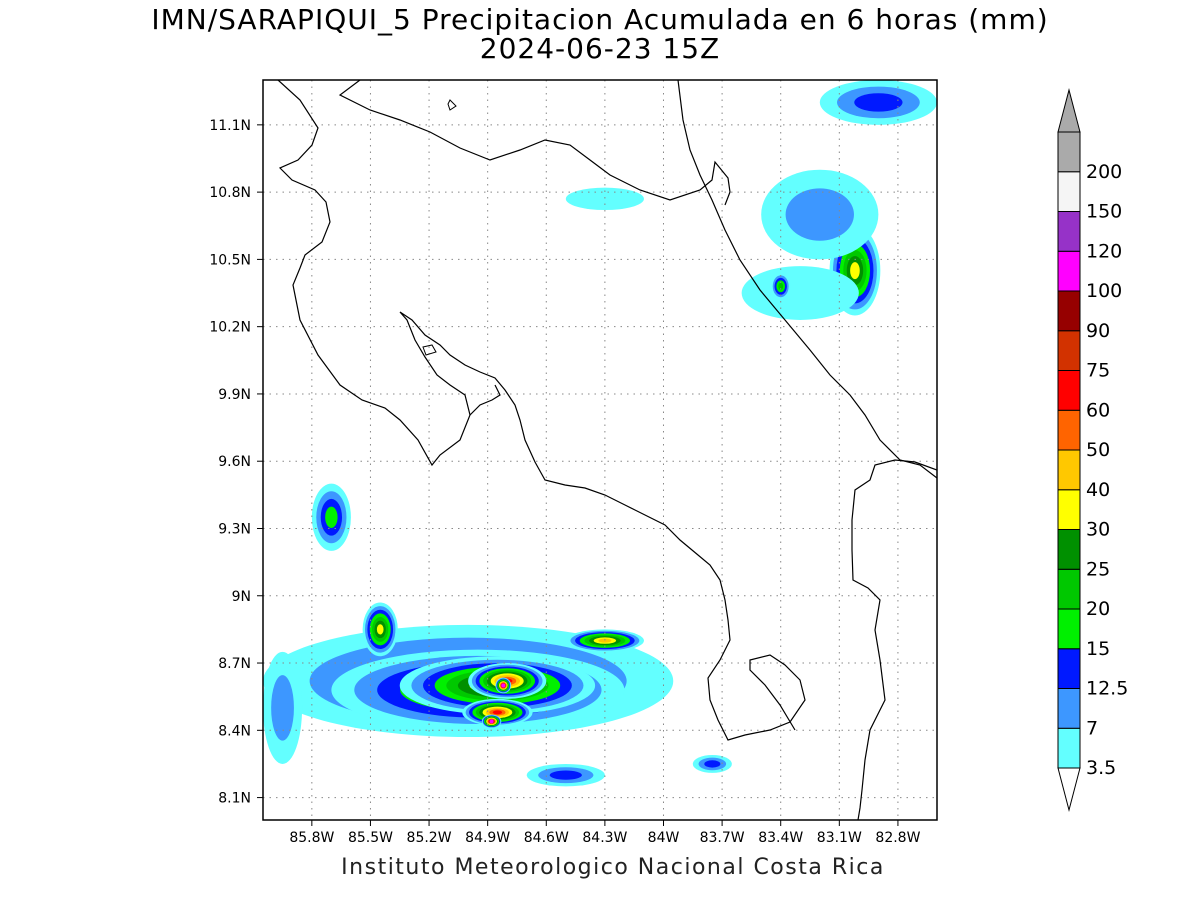 This screenshot has height=900, width=1200. I want to click on lon-tick-label: 83.7W, so click(722, 838).